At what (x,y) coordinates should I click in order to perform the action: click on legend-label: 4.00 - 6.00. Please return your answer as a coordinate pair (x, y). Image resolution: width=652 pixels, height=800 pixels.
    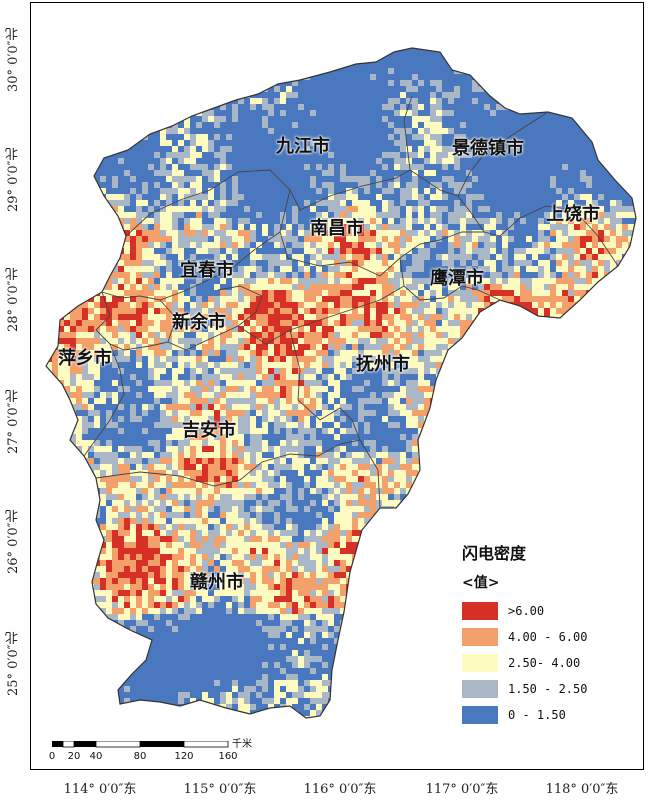
    Looking at the image, I should click on (548, 637).